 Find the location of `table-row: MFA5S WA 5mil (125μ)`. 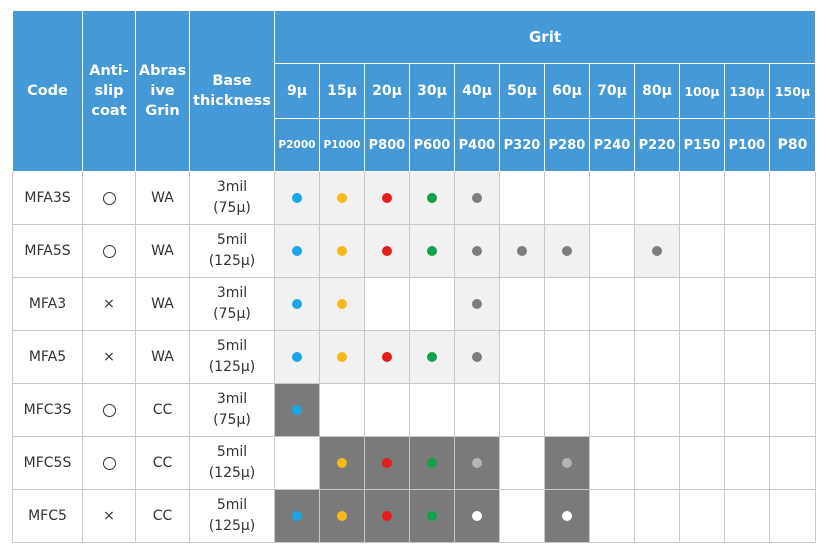

table-row: MFA5S WA 5mil (125μ) is located at coordinates (414, 251).